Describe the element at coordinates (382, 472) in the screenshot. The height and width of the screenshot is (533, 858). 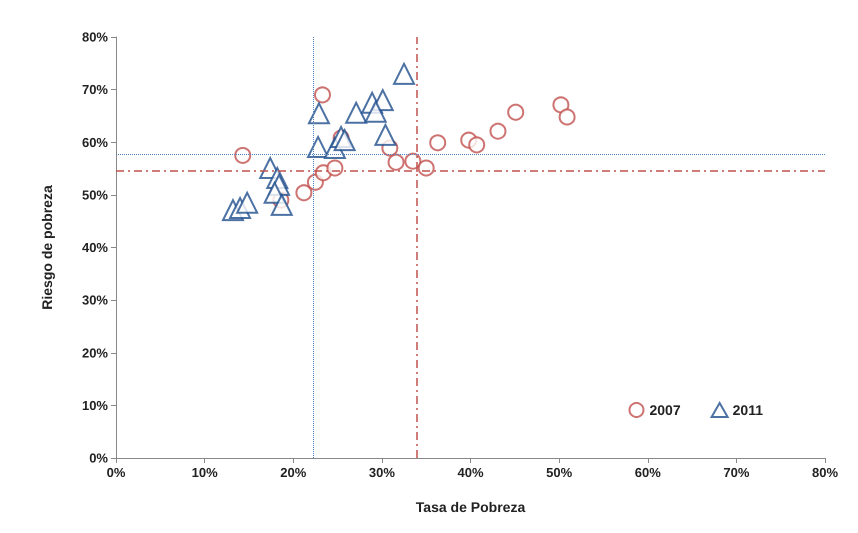
I see `x-tick-label: 30%` at that location.